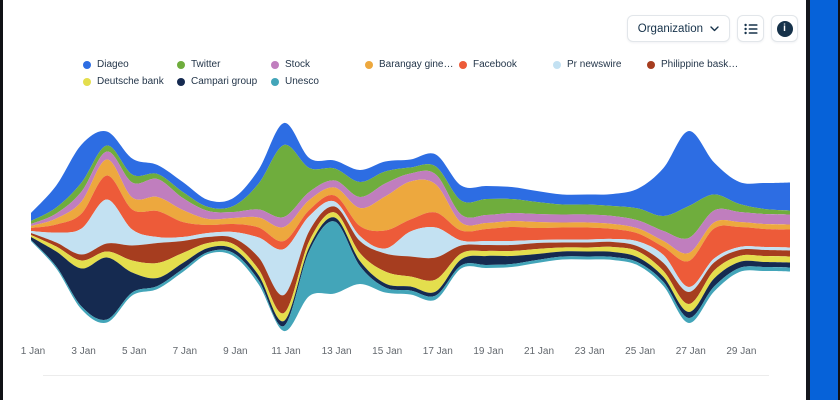 The image size is (840, 400). I want to click on legend-label: Deutsche bank, so click(130, 81).